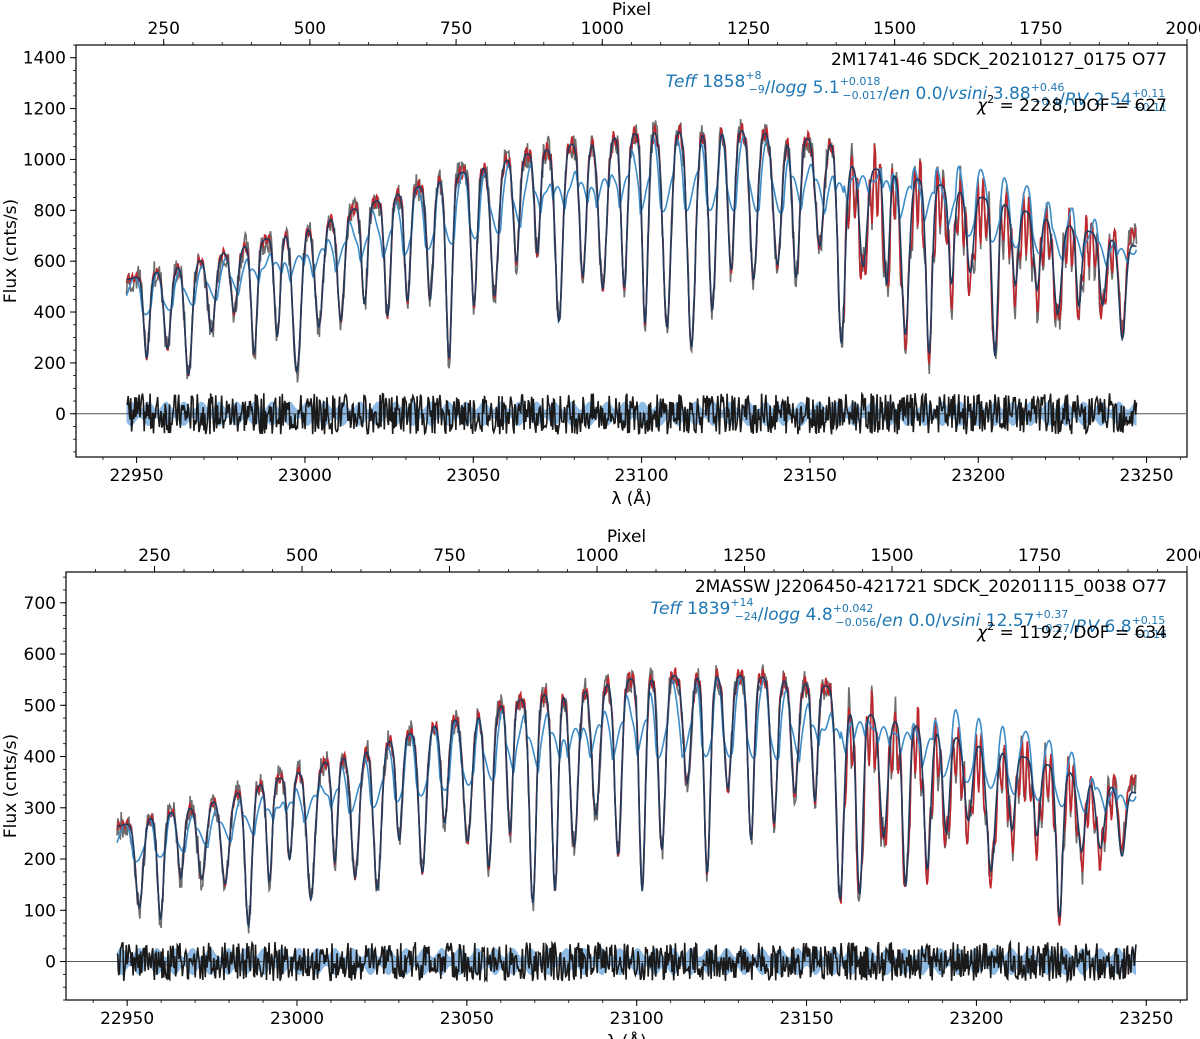 The width and height of the screenshot is (1200, 1039). What do you see at coordinates (40, 604) in the screenshot?
I see `y-tick-label: 700` at bounding box center [40, 604].